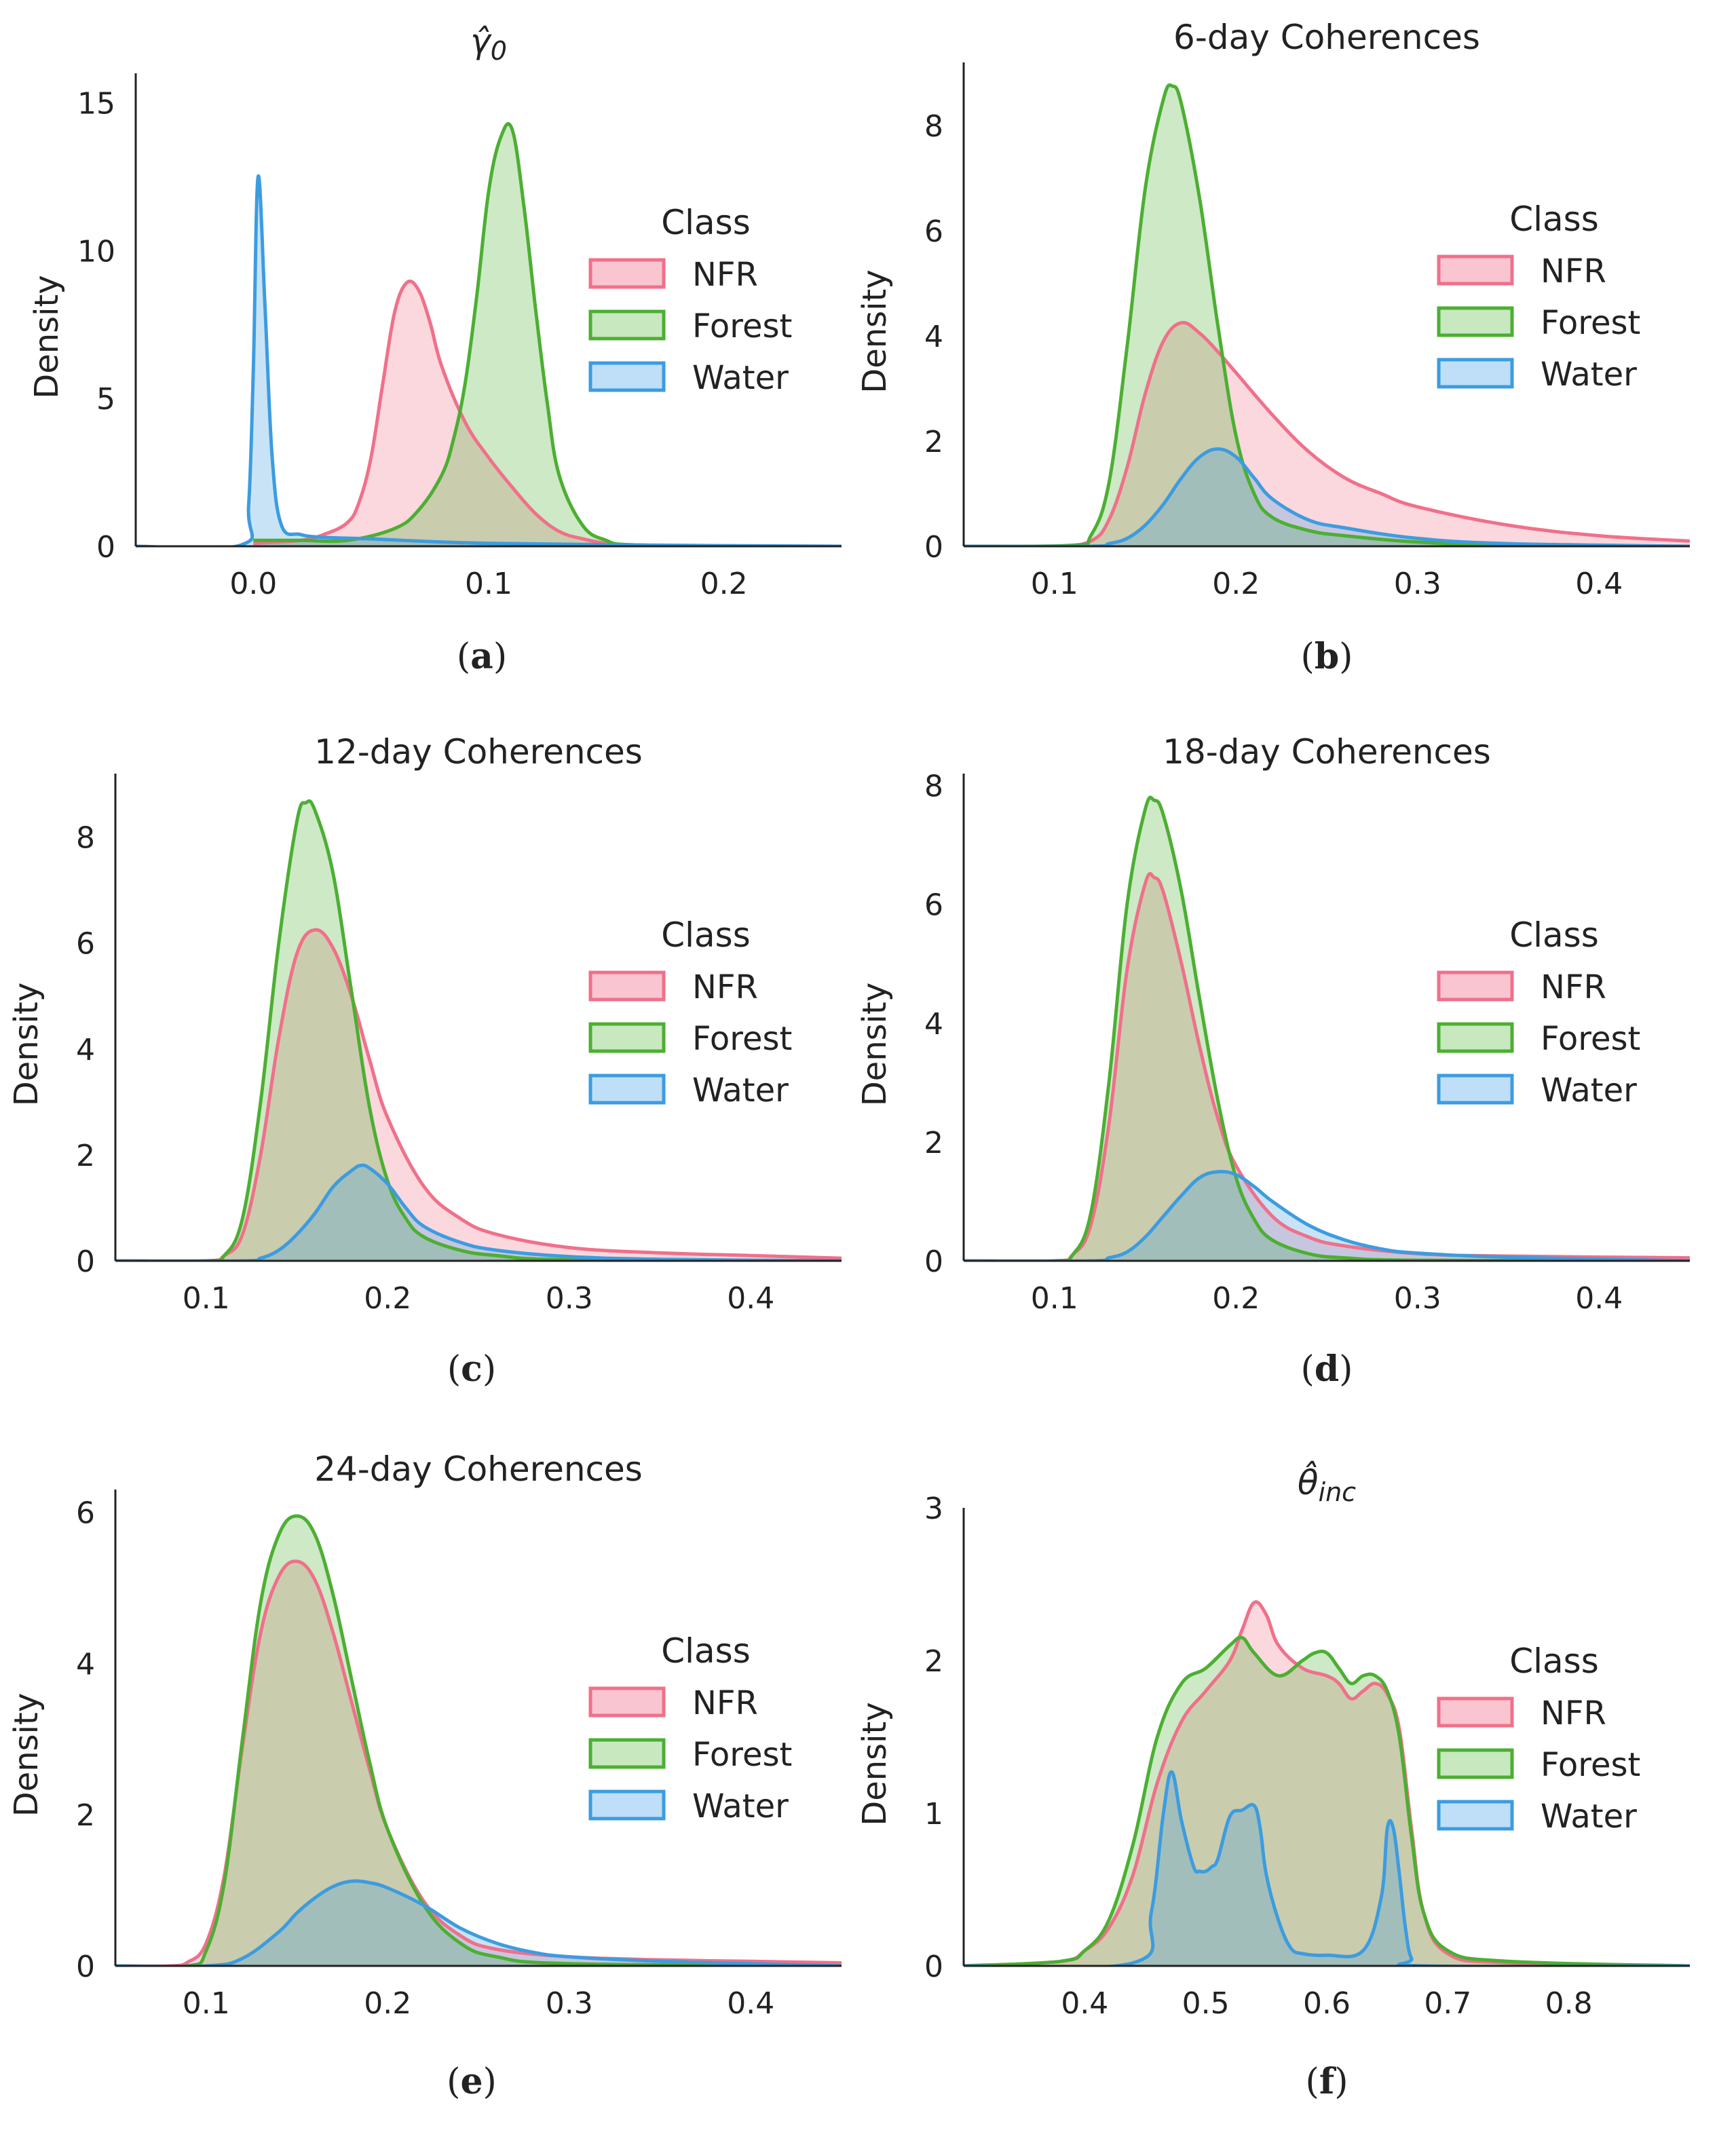  What do you see at coordinates (471, 1369) in the screenshot?
I see `panel-caption: (c)` at bounding box center [471, 1369].